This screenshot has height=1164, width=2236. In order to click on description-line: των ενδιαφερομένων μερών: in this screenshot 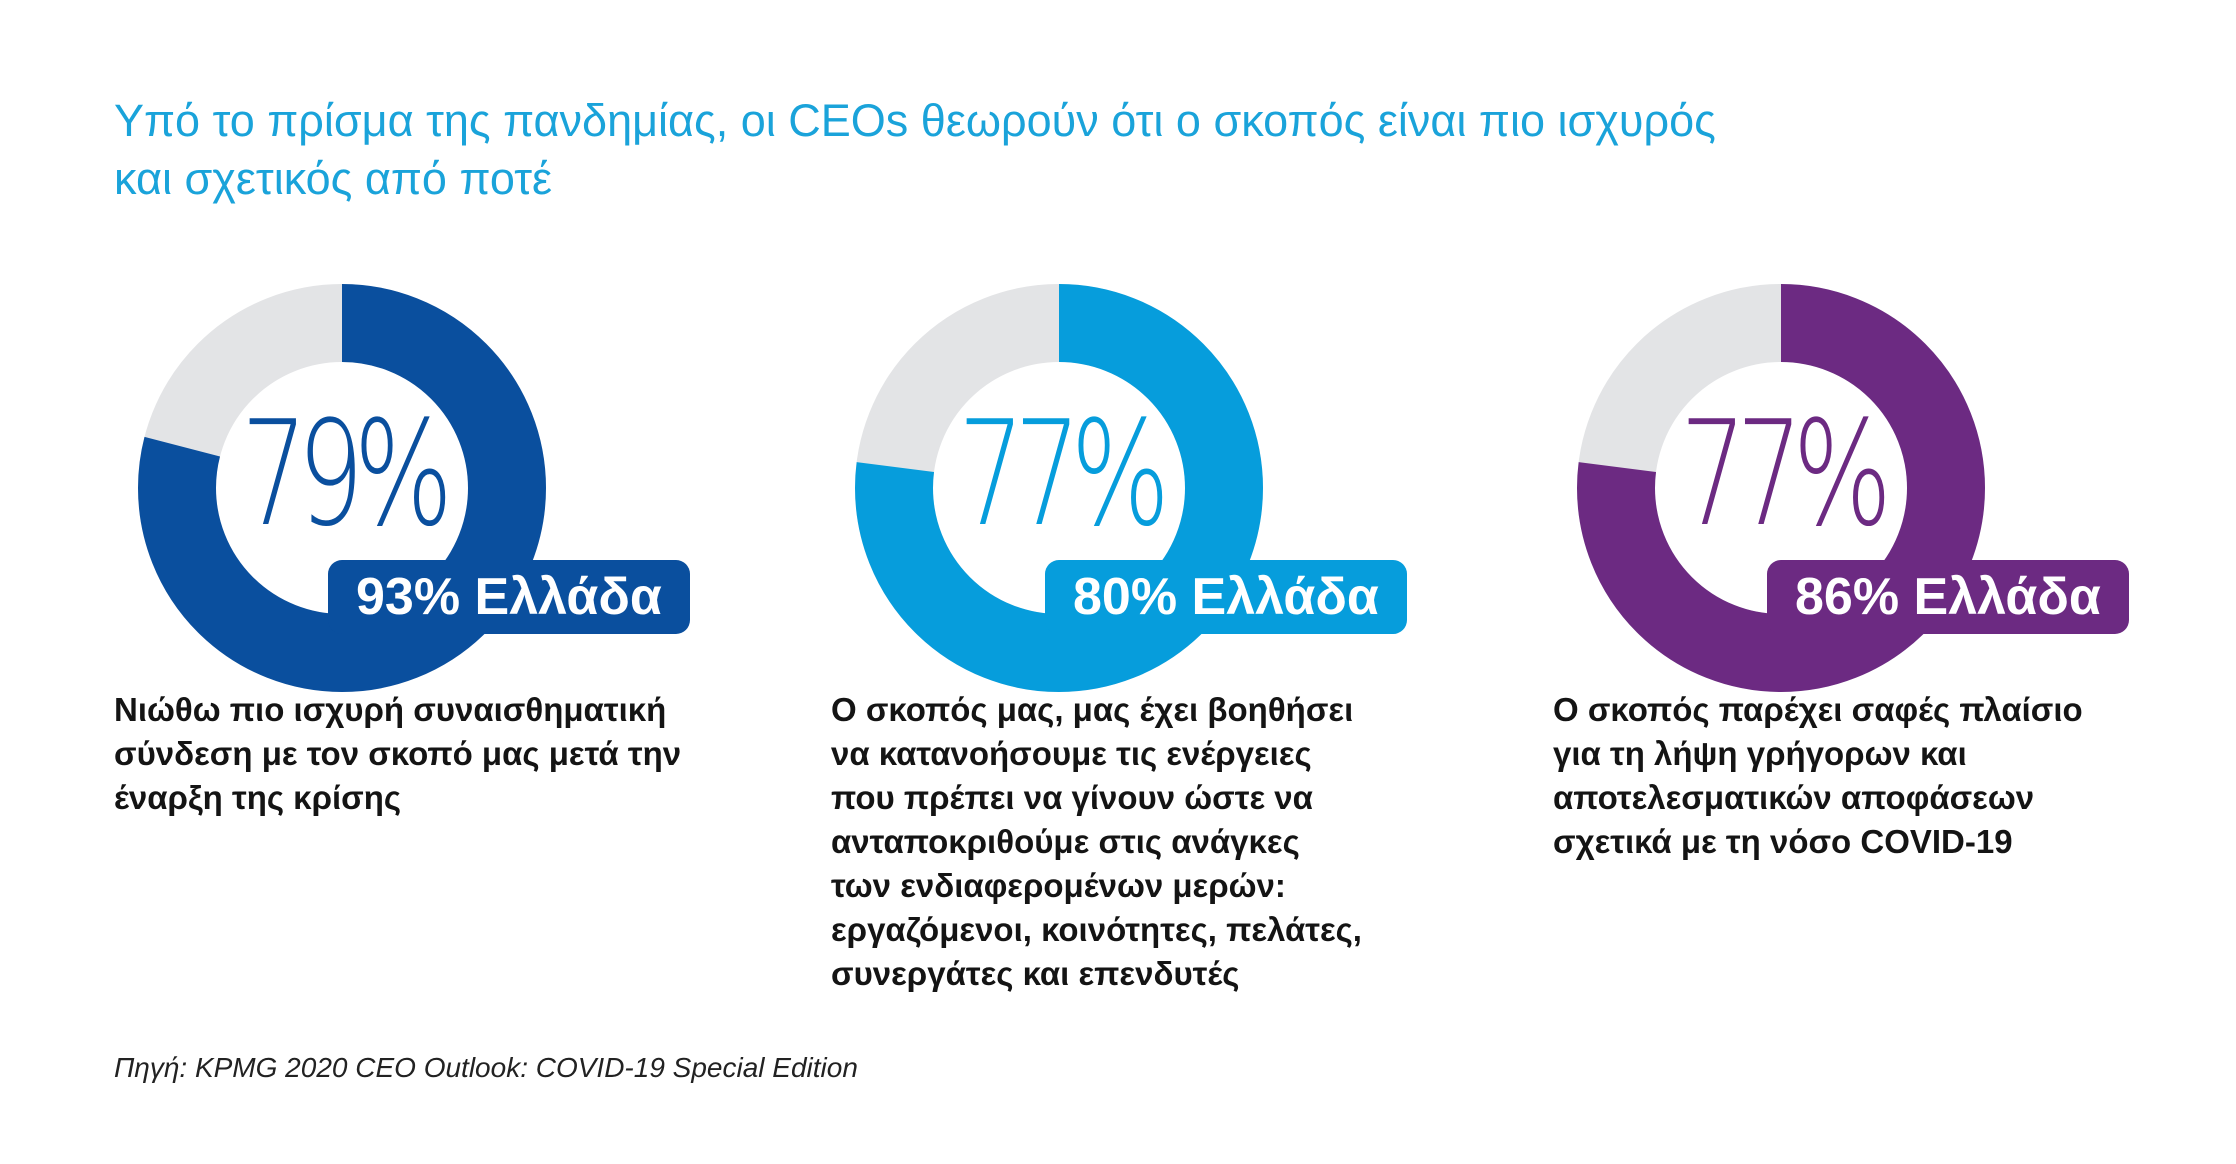, I will do `click(1058, 885)`.